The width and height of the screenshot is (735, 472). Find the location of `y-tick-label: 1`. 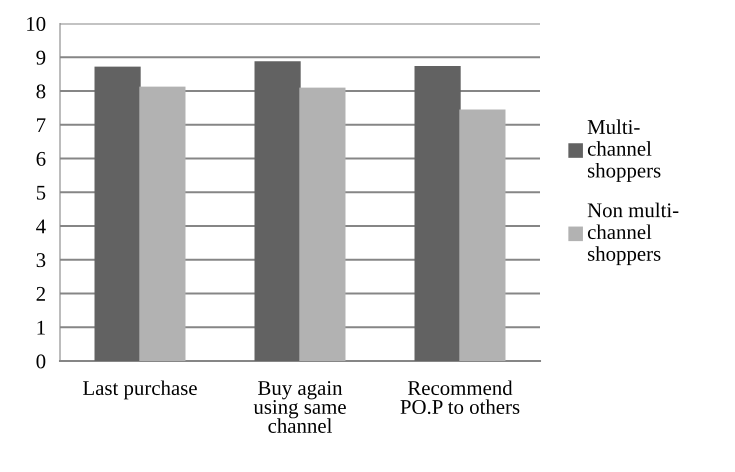

y-tick-label: 1 is located at coordinates (41, 327).